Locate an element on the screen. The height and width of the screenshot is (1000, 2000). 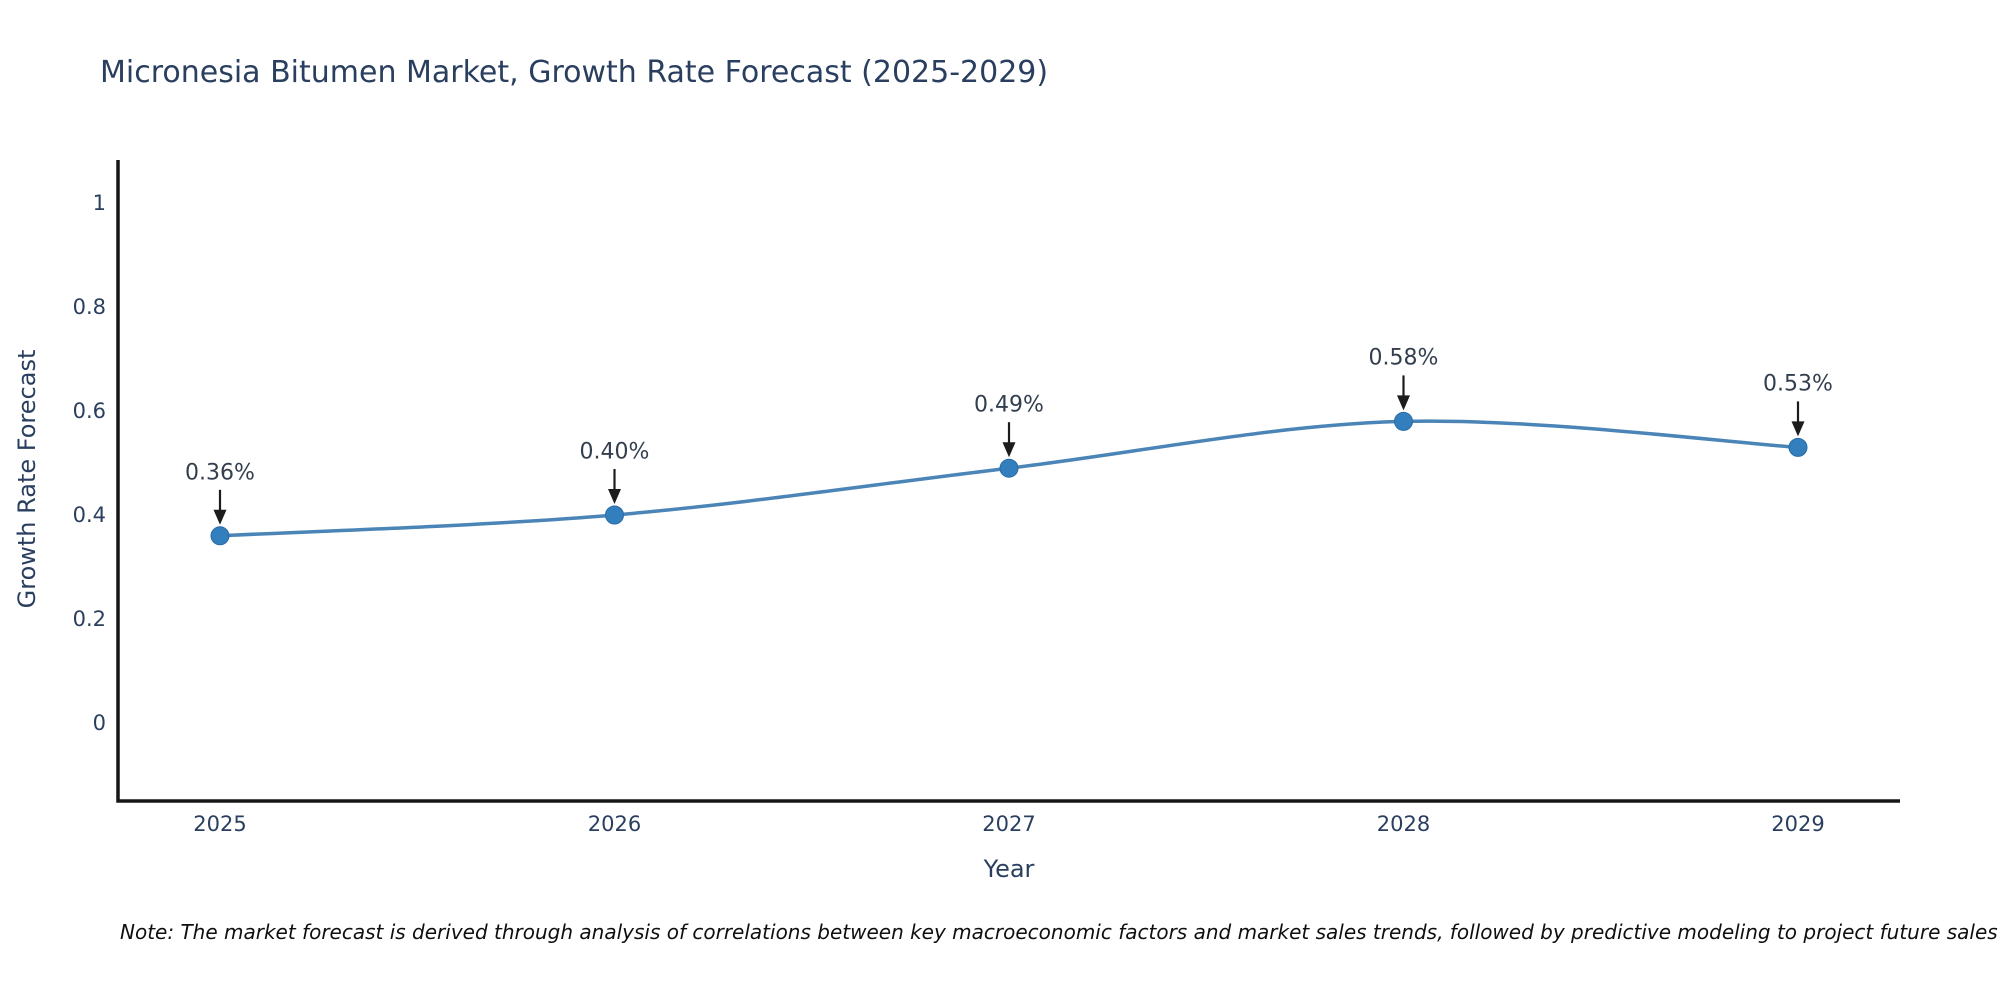
y-tick-label: 0.6 is located at coordinates (89, 411).